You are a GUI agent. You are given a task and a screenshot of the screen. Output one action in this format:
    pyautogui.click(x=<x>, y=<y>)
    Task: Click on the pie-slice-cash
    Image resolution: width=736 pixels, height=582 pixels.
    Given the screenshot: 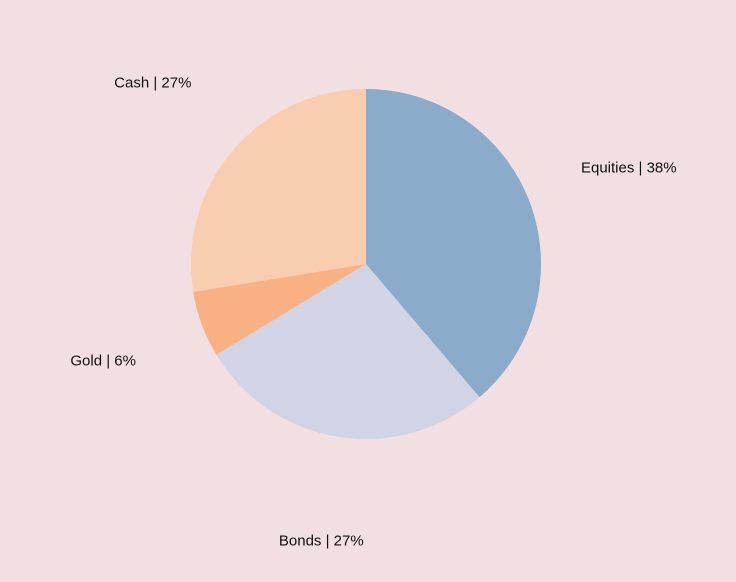 What is the action you would take?
    pyautogui.click(x=278, y=190)
    